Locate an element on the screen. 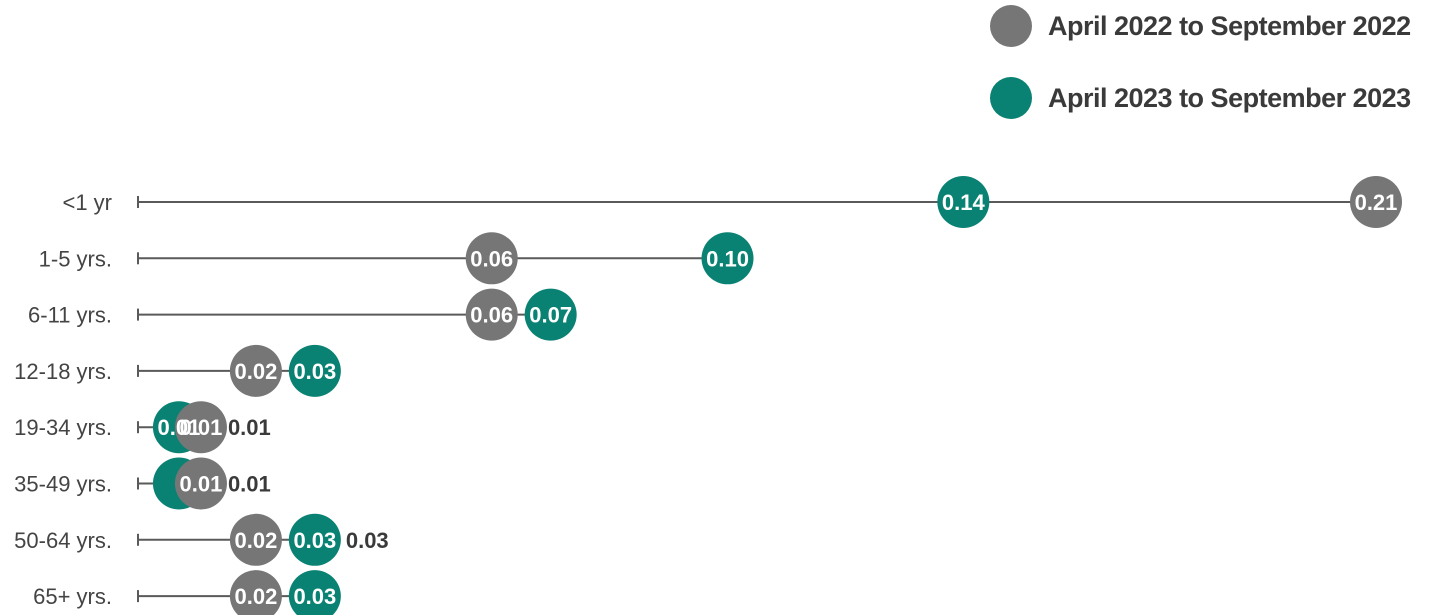  dumbbell-row: <1 yr 0.21 0.14 is located at coordinates (732, 202).